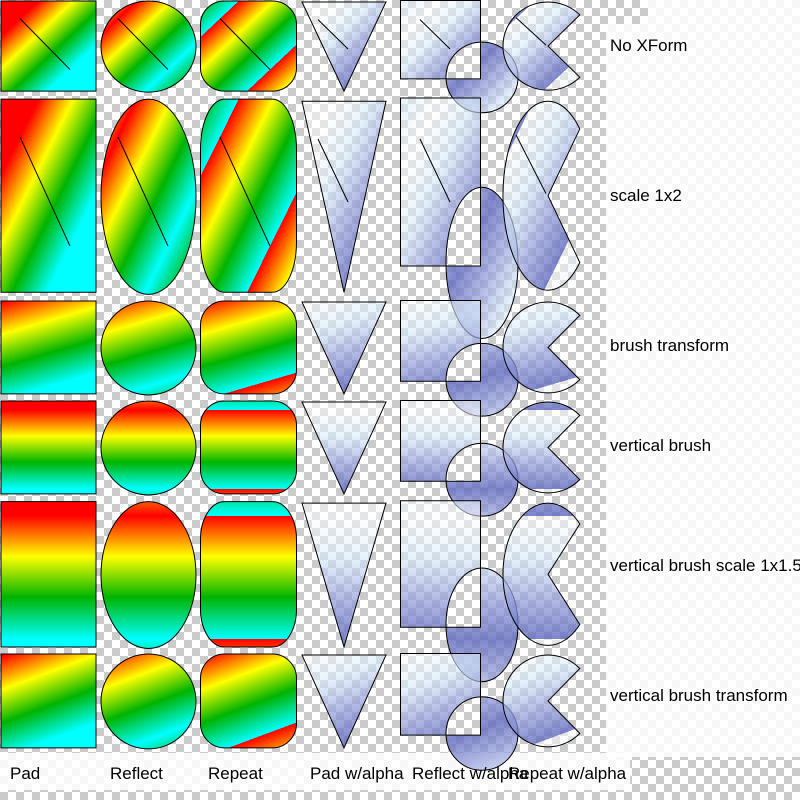 The width and height of the screenshot is (800, 800). I want to click on col-label-reflect: Reflect, so click(136, 773).